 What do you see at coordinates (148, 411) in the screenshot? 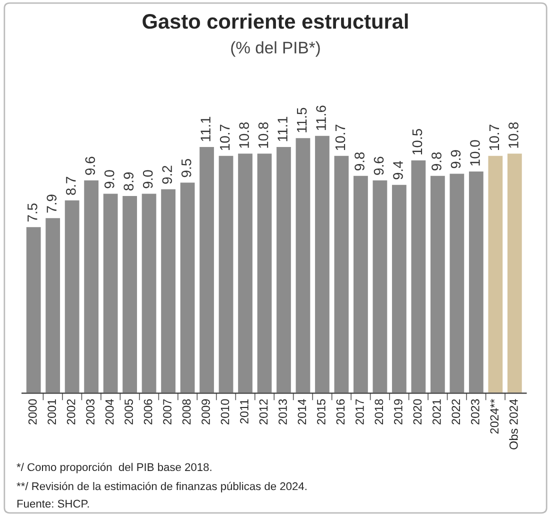
I see `x-tick-label: 2006` at bounding box center [148, 411].